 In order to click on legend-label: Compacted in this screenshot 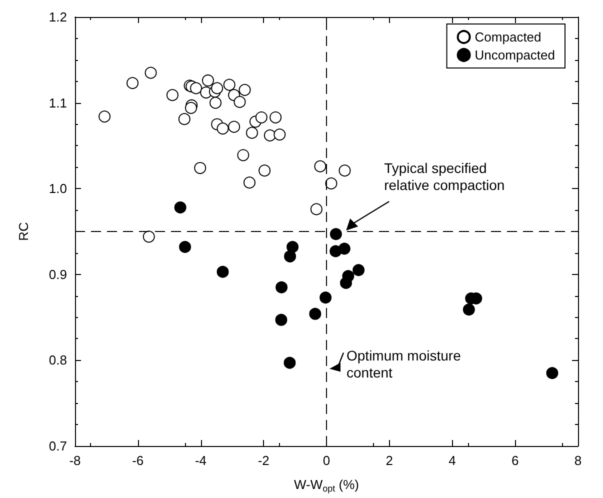, I will do `click(508, 37)`.